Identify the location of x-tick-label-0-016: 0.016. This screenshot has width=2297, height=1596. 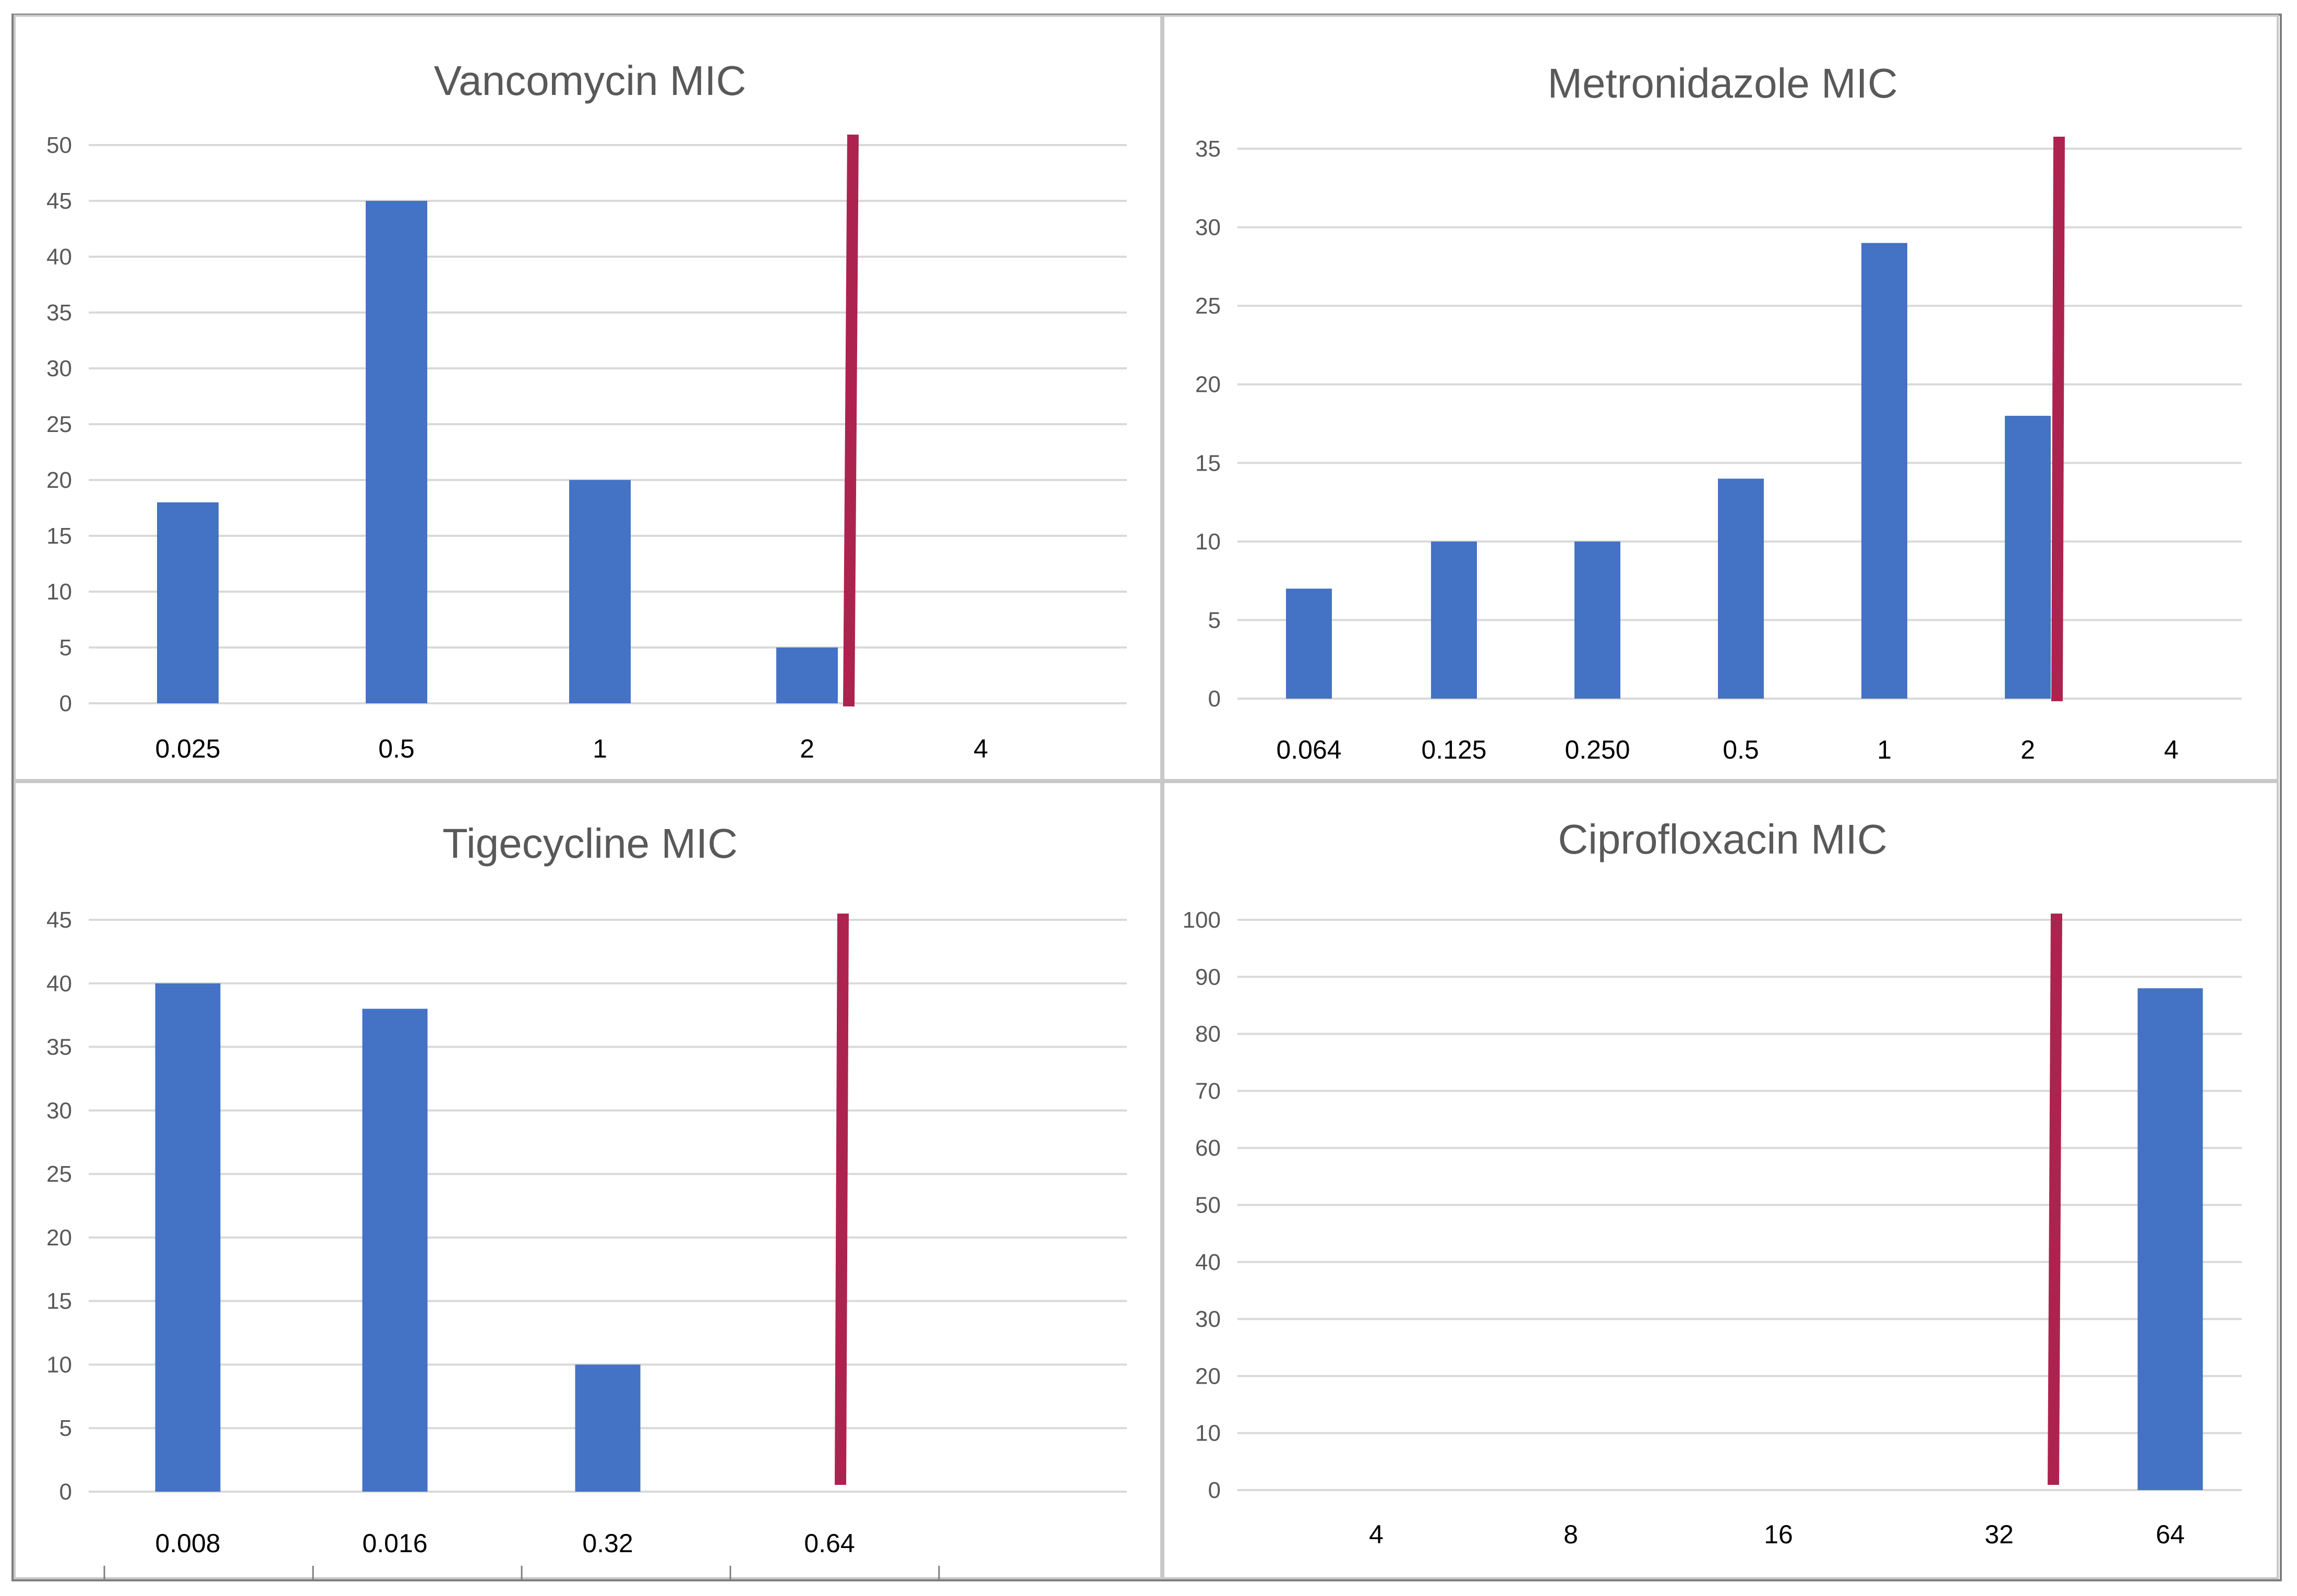
(394, 1543).